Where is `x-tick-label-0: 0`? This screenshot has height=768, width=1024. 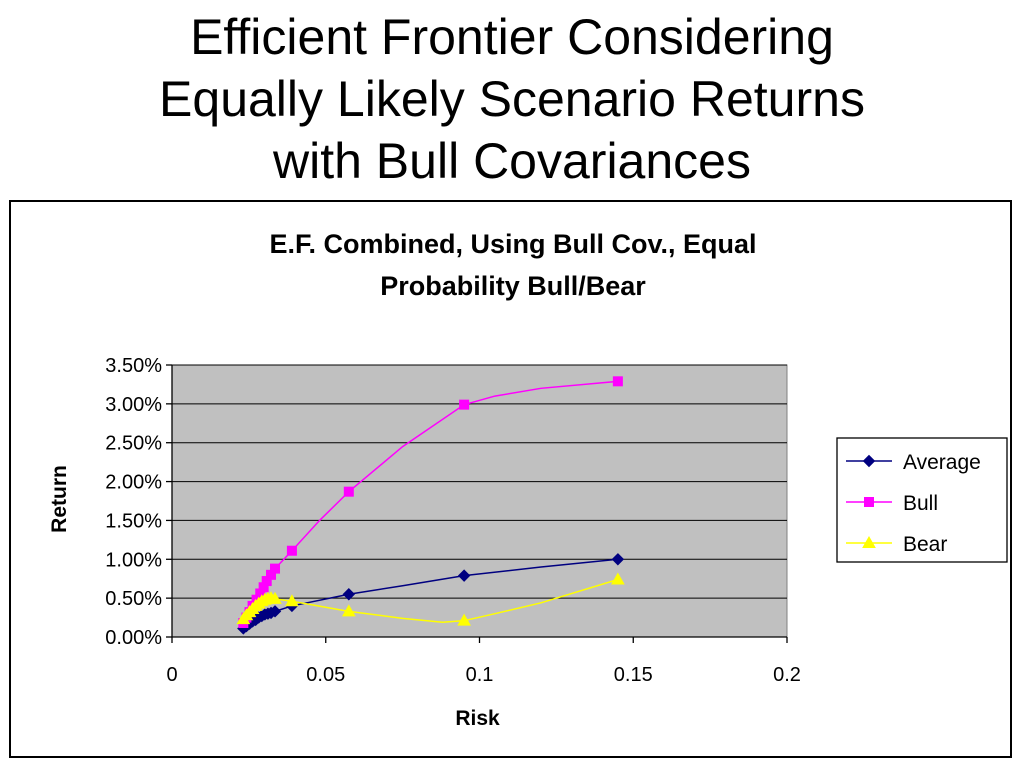 x-tick-label-0: 0 is located at coordinates (171, 675).